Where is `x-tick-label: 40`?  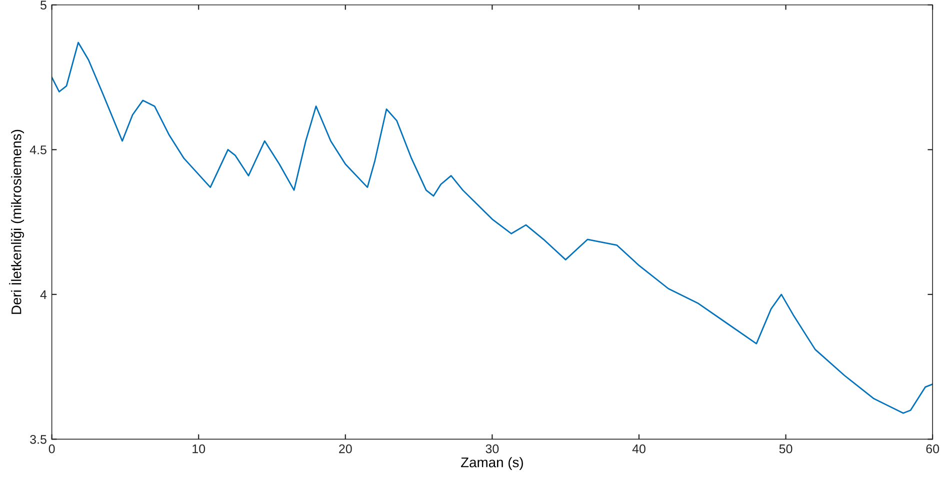 x-tick-label: 40 is located at coordinates (639, 449).